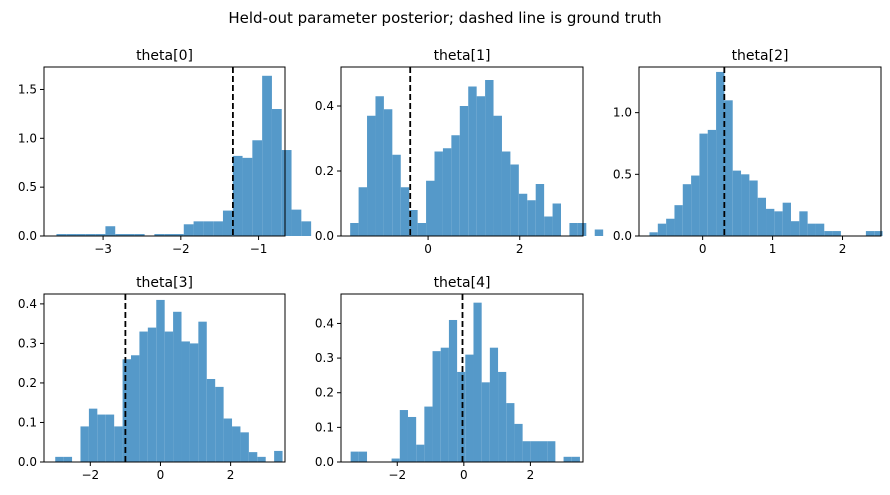 The width and height of the screenshot is (890, 495). What do you see at coordinates (462, 283) in the screenshot?
I see `subplot-title: theta[4]` at bounding box center [462, 283].